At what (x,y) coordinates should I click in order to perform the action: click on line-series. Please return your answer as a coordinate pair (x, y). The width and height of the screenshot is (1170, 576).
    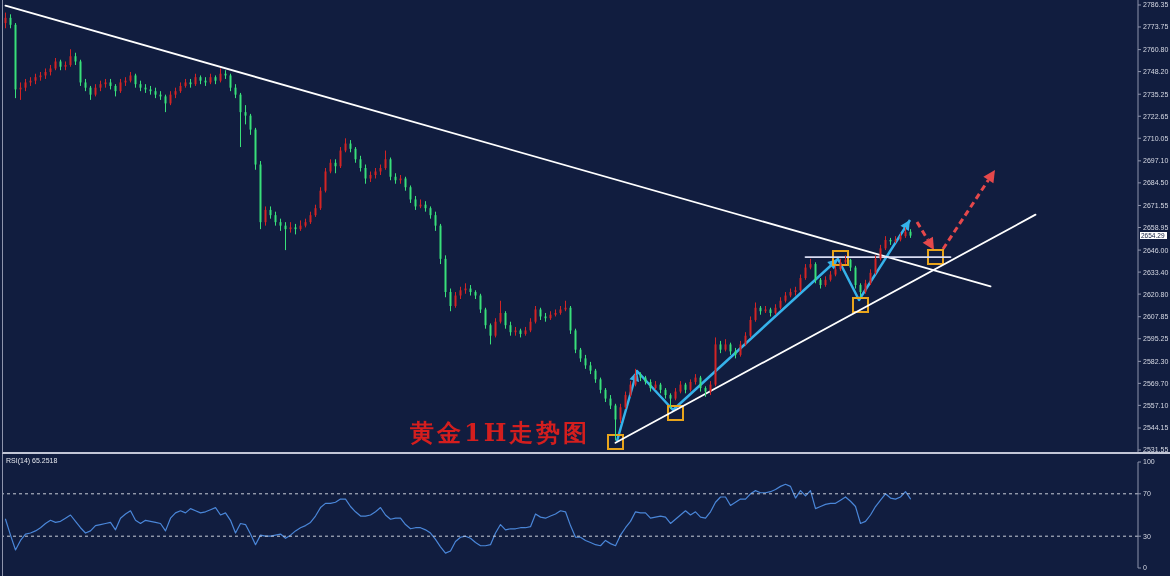
    Looking at the image, I should click on (458, 518).